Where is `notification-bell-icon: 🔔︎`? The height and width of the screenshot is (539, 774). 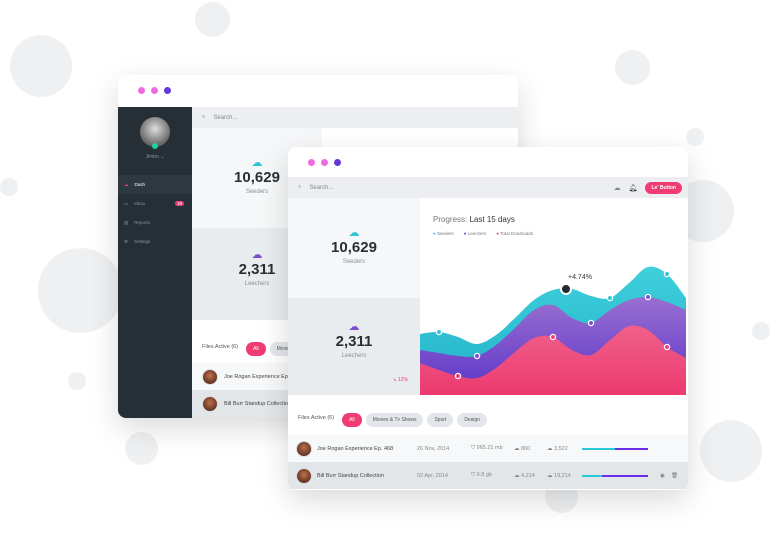
notification-bell-icon: 🔔︎ is located at coordinates (633, 188).